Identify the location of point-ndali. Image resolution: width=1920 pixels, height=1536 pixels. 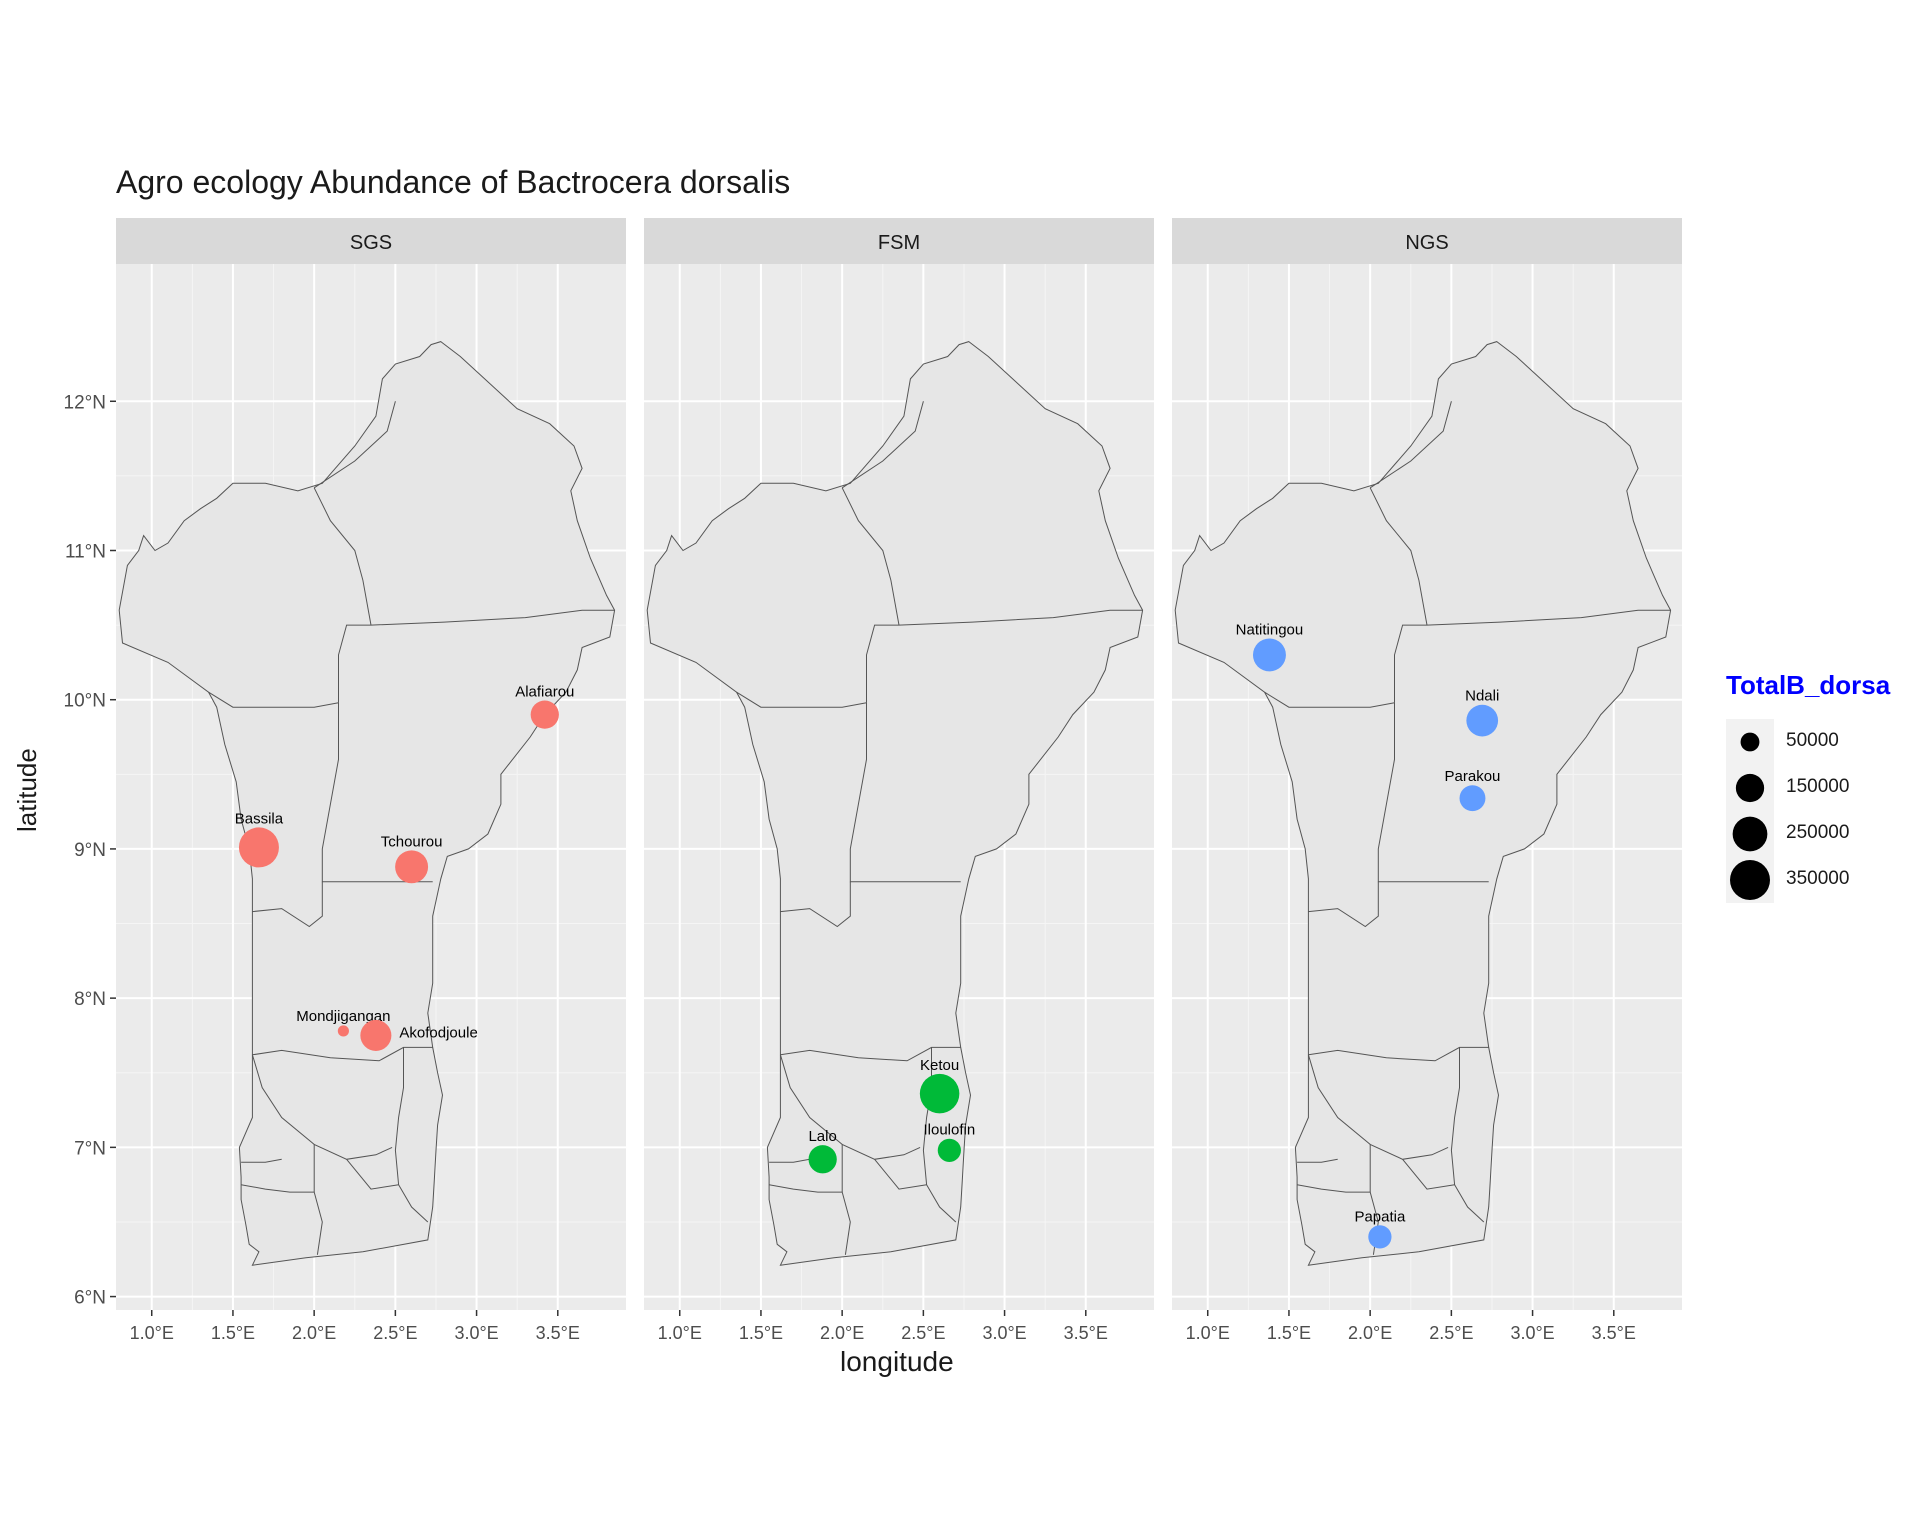
(1482, 720).